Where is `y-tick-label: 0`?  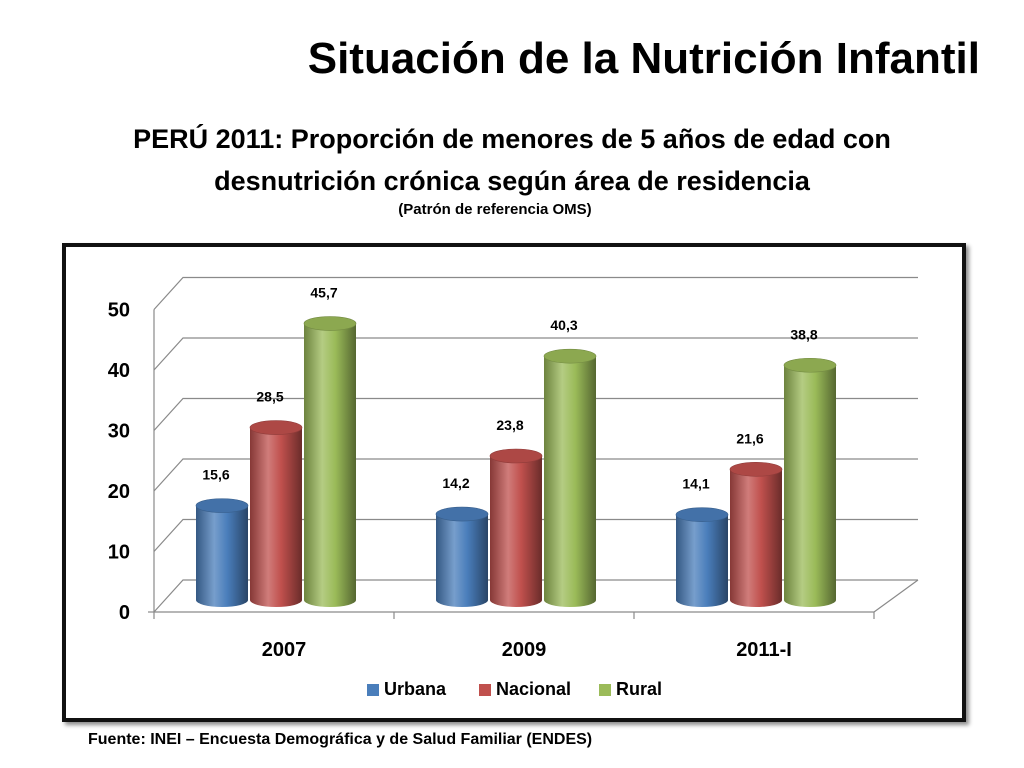 y-tick-label: 0 is located at coordinates (124, 613).